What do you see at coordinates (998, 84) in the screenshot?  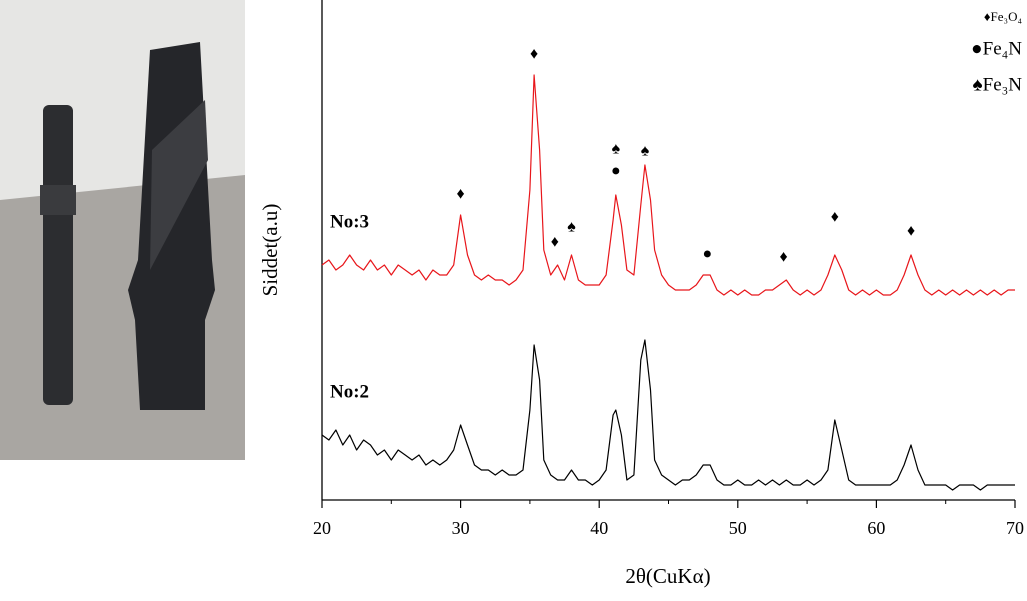 I see `legend-entry: ♠Fe₃N` at bounding box center [998, 84].